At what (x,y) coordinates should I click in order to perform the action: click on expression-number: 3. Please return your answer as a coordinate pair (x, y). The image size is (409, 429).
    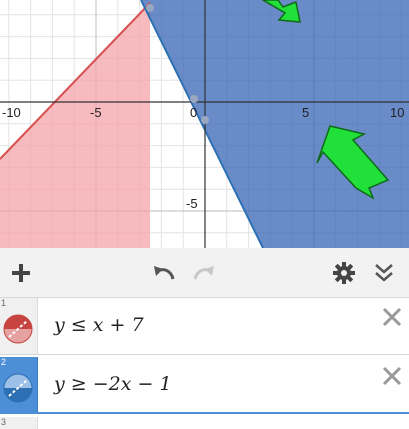
    Looking at the image, I should click on (4, 422).